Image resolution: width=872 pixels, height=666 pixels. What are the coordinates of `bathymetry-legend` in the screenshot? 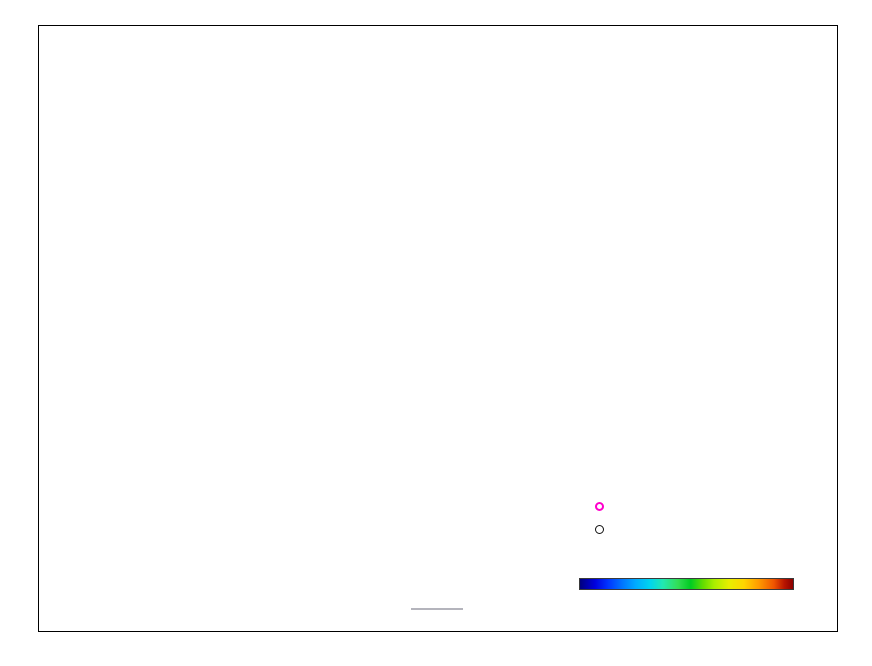 It's located at (422, 601).